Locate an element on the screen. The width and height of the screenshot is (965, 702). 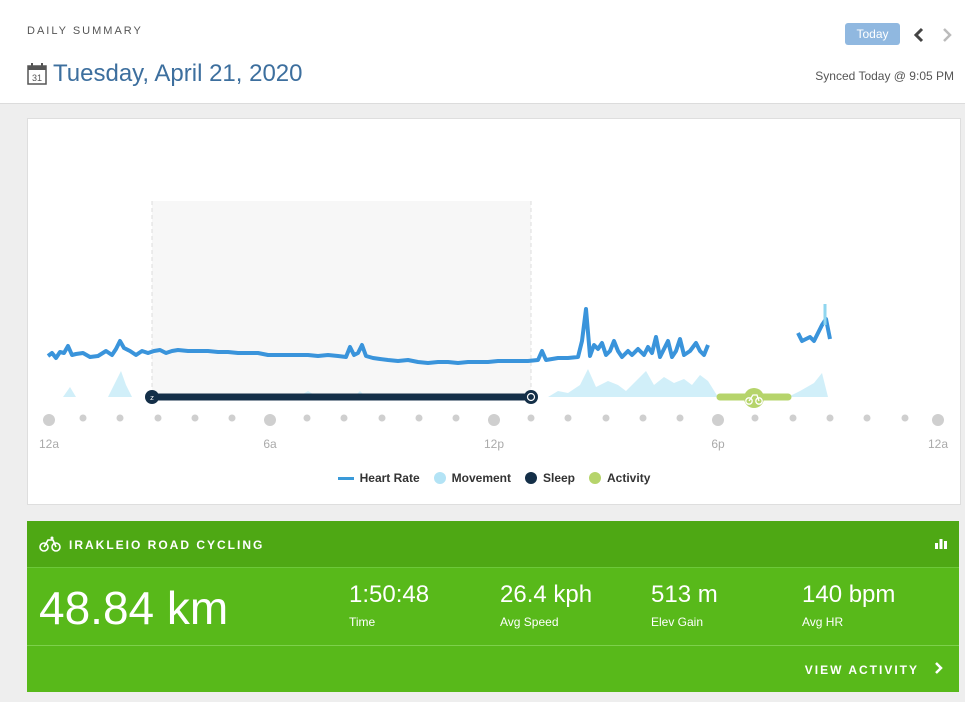
stat-label: Avg Speed is located at coordinates (529, 622).